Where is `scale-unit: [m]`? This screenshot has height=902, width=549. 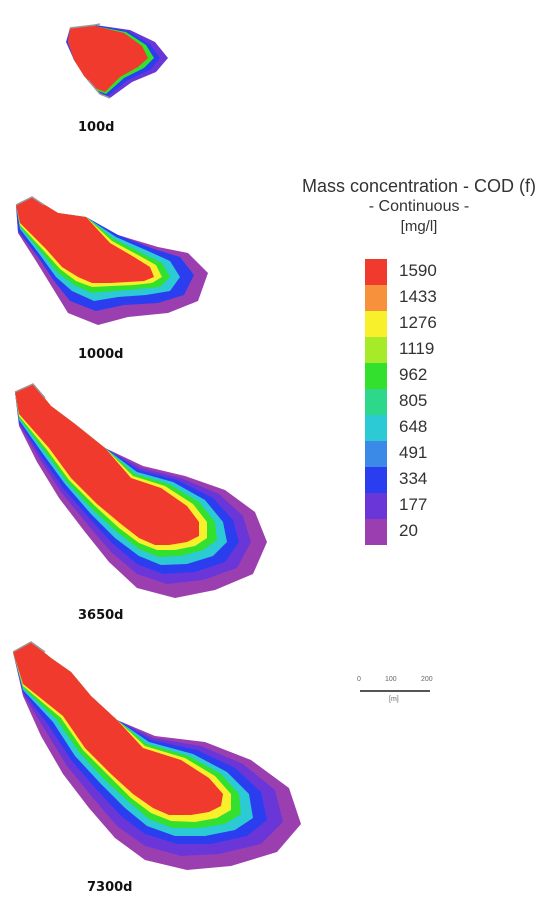 scale-unit: [m] is located at coordinates (394, 699).